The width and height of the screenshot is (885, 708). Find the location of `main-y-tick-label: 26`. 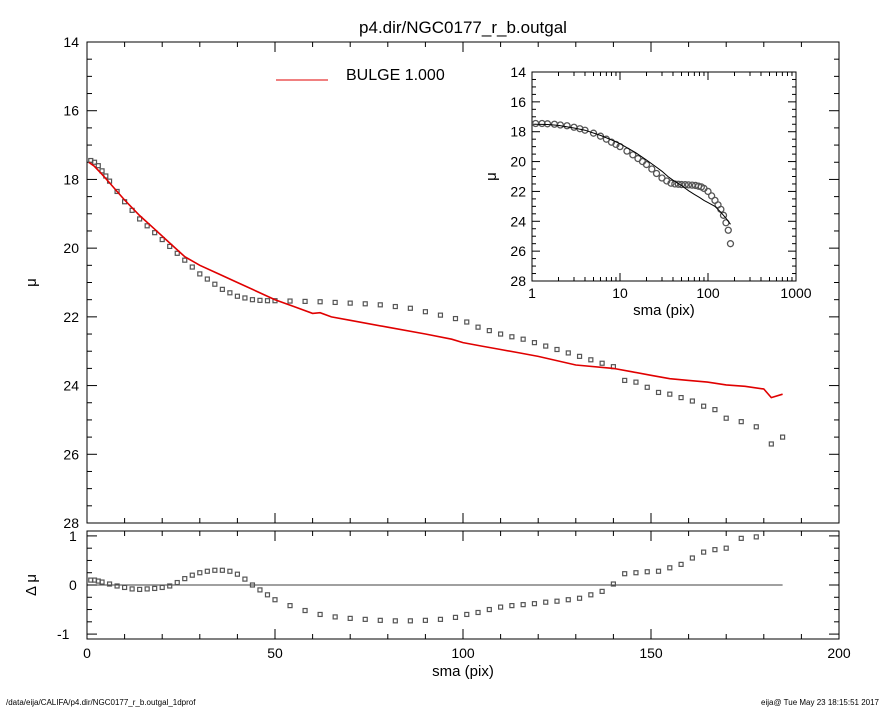

main-y-tick-label: 26 is located at coordinates (71, 454).